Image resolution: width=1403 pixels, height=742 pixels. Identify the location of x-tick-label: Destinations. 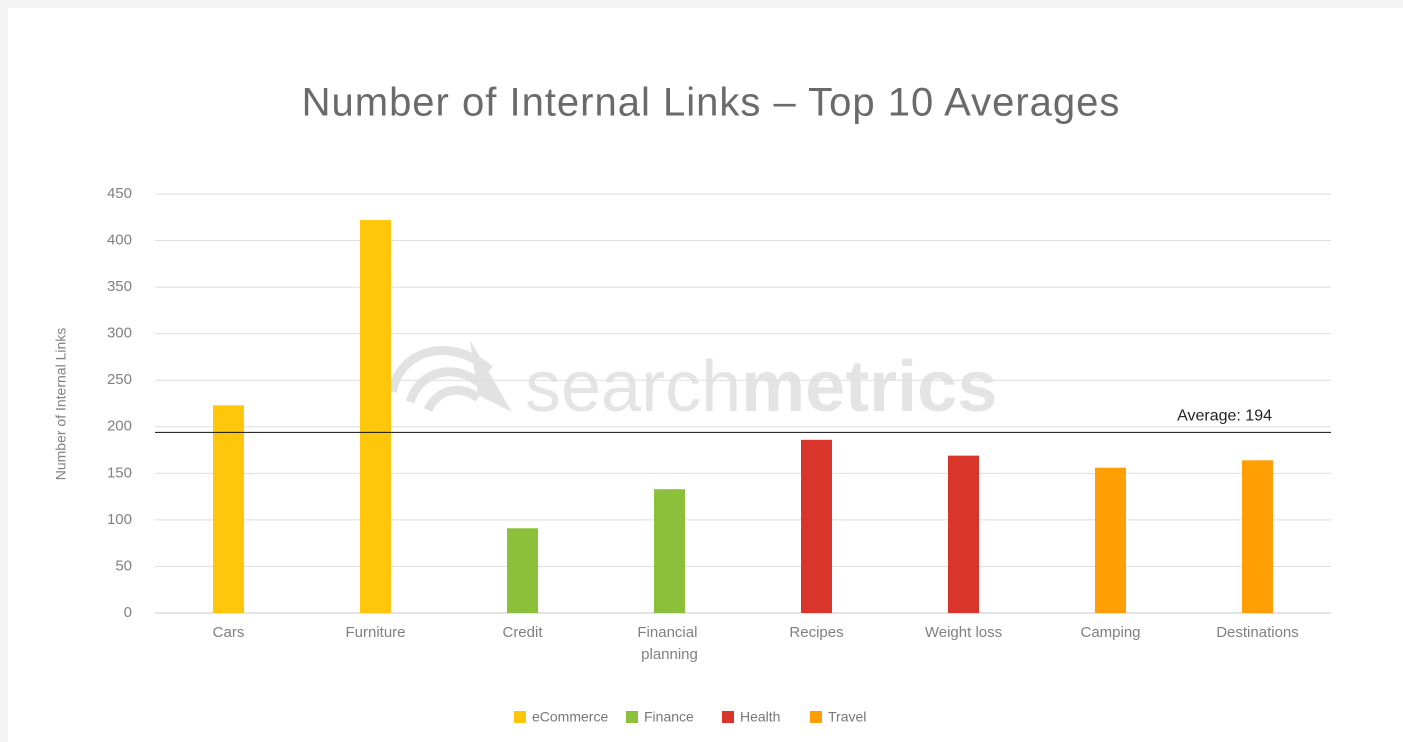
(1257, 632).